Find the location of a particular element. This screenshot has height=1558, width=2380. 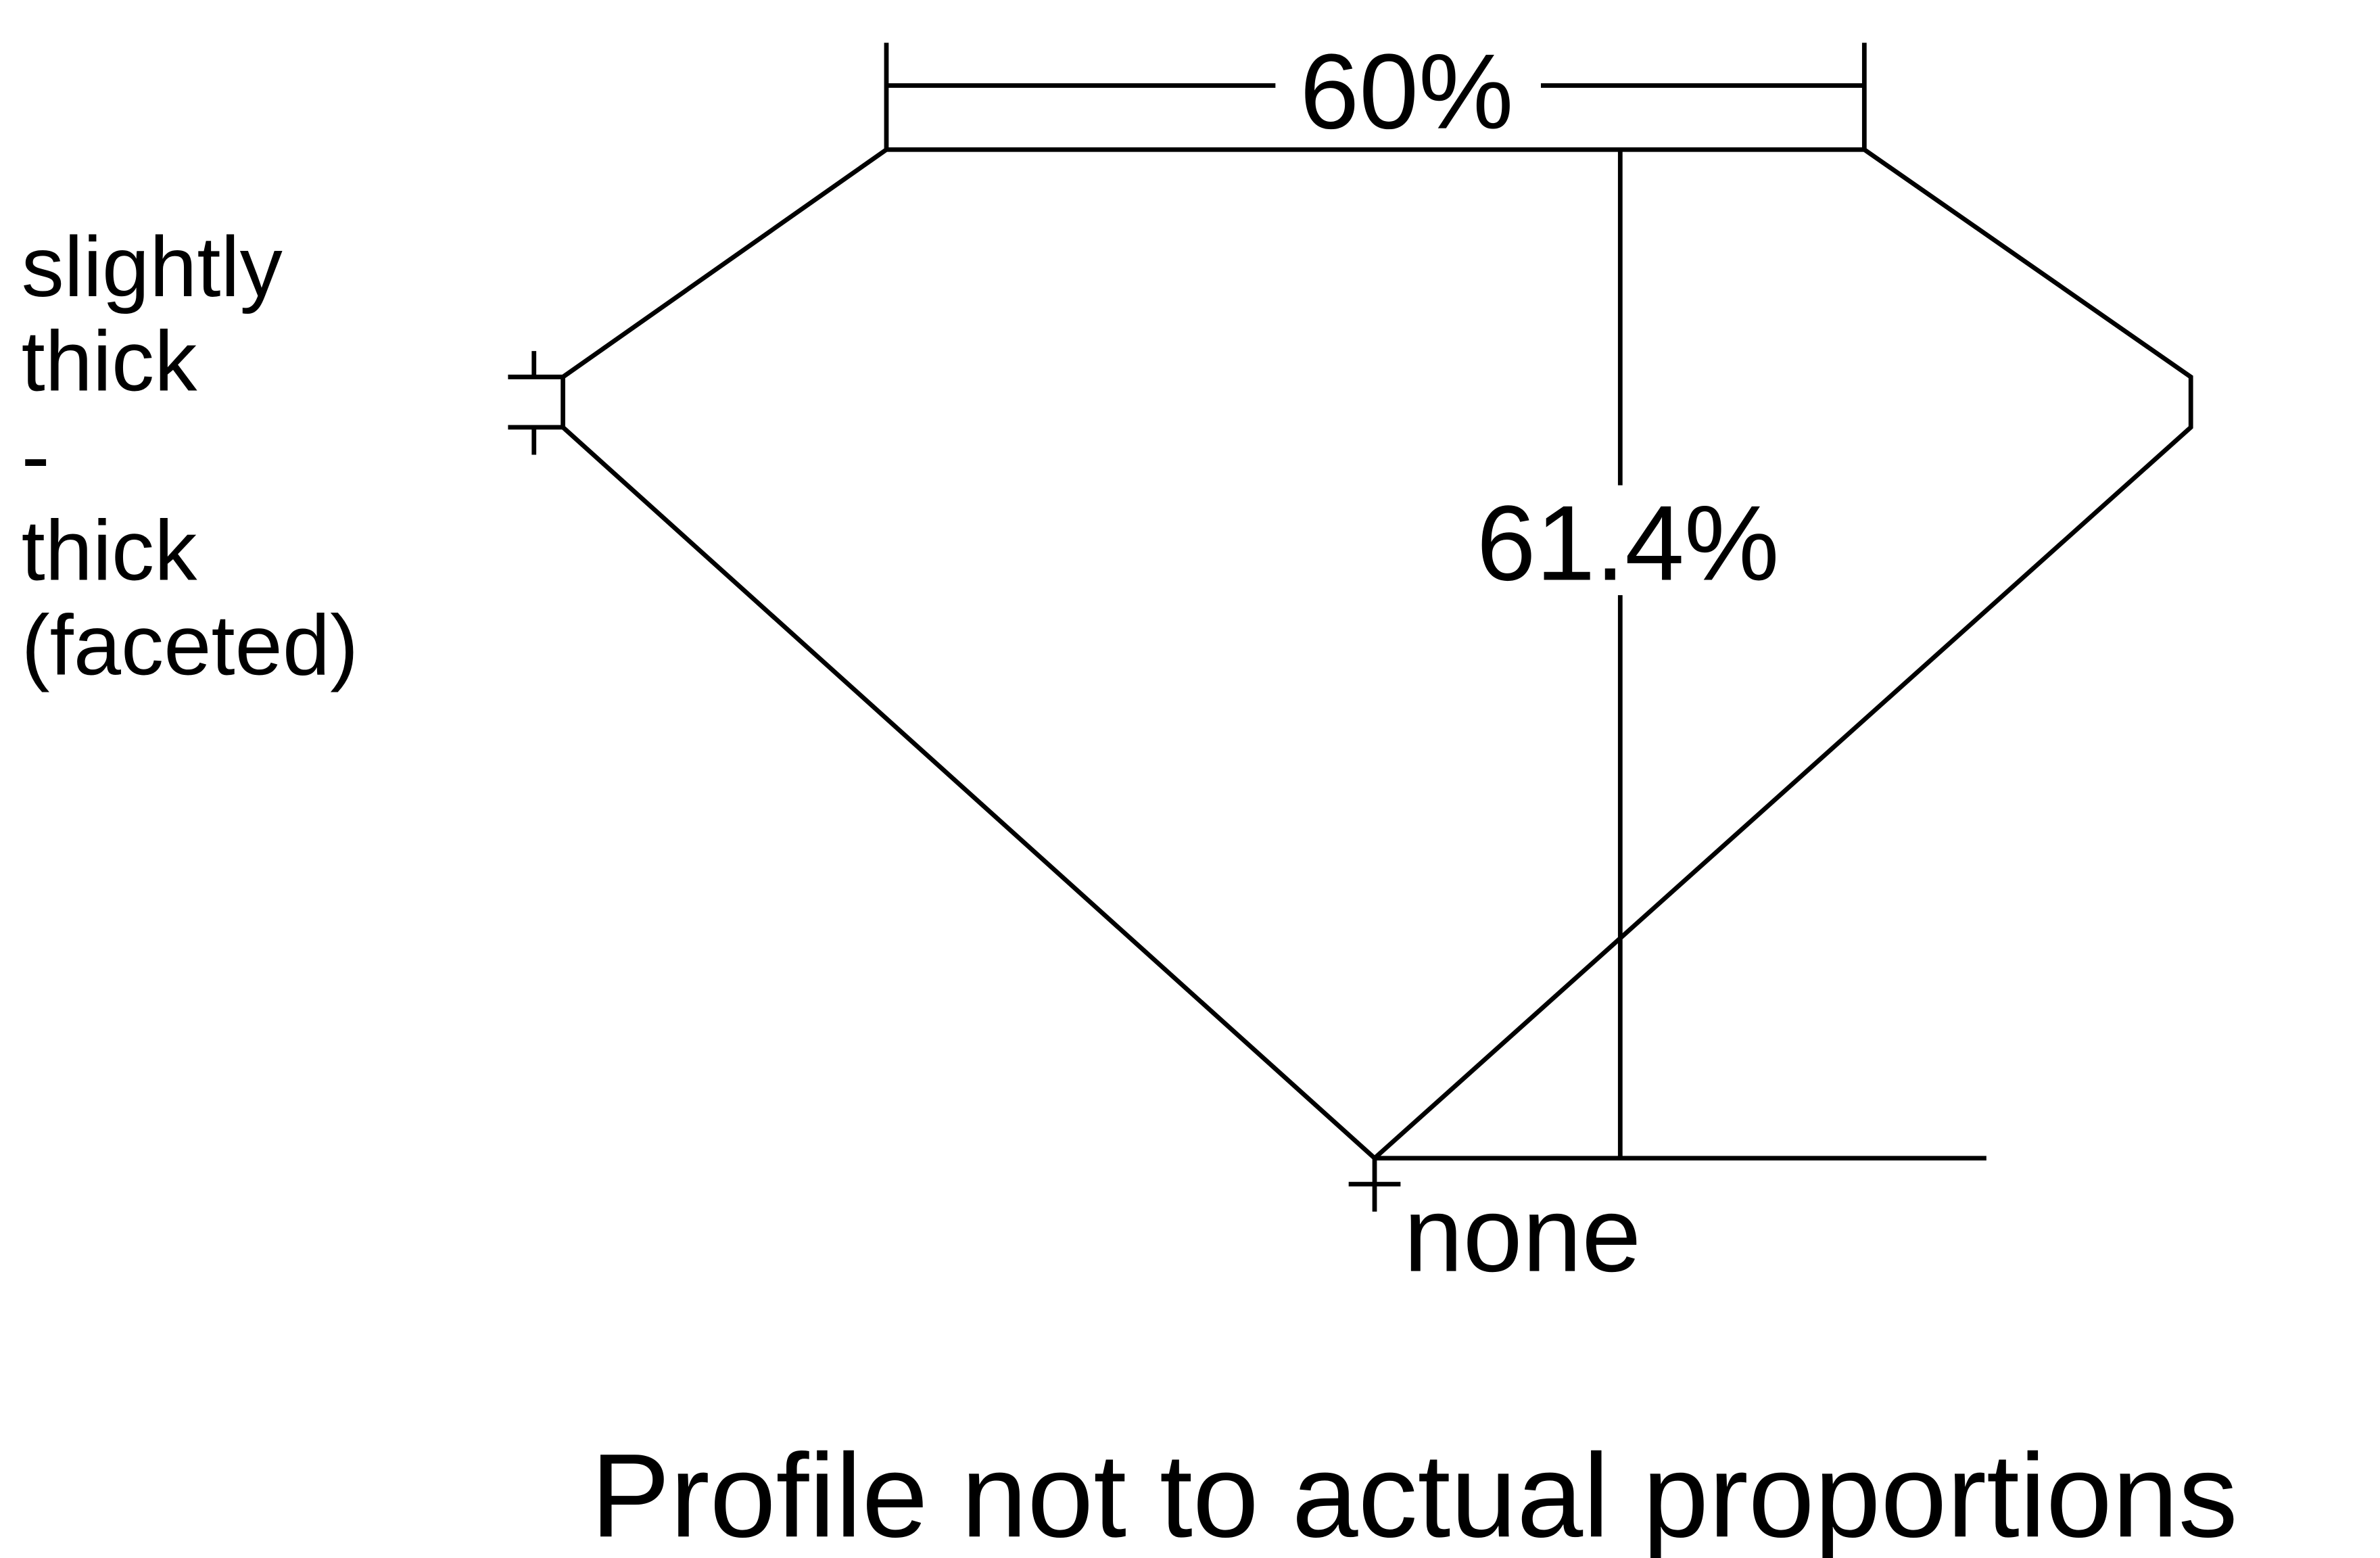

girdle-label: slightly thick - thick (faceted) is located at coordinates (190, 456).